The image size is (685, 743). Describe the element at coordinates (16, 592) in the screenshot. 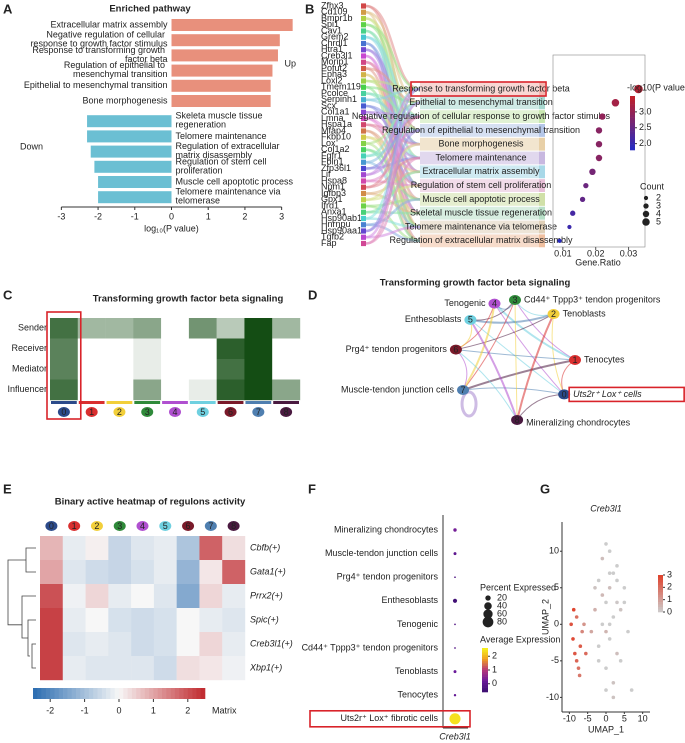

I see `dendrogram` at that location.